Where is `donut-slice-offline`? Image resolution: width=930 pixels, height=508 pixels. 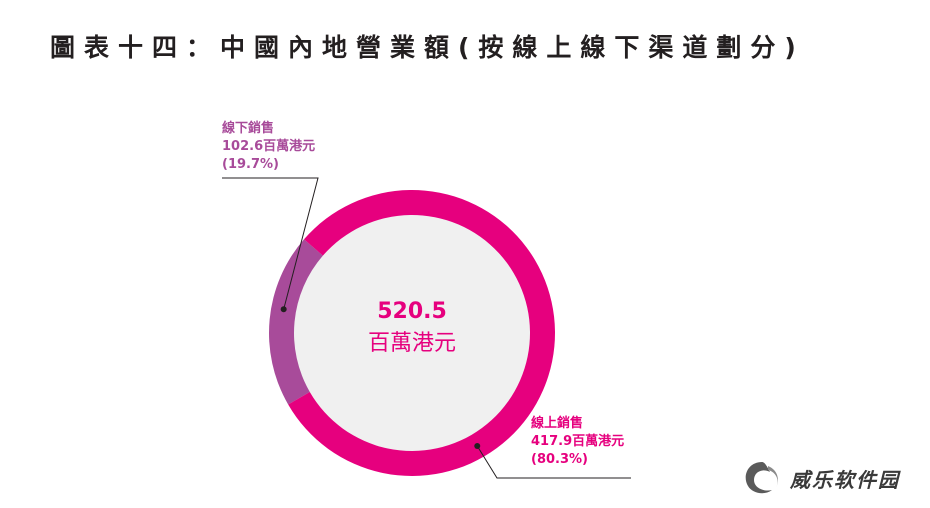
donut-slice-offline is located at coordinates (295, 322).